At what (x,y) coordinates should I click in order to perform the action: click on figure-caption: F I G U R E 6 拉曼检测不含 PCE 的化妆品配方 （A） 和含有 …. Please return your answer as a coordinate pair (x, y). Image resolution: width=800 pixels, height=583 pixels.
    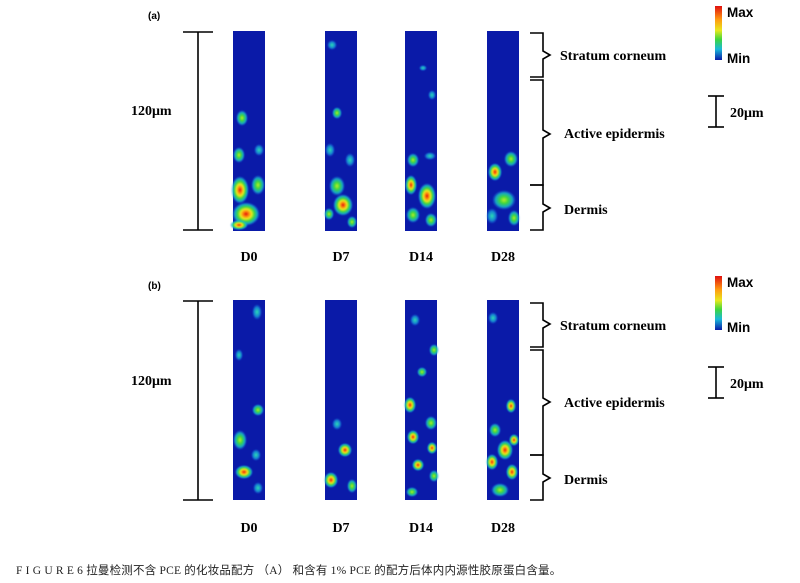
    Looking at the image, I should click on (289, 571).